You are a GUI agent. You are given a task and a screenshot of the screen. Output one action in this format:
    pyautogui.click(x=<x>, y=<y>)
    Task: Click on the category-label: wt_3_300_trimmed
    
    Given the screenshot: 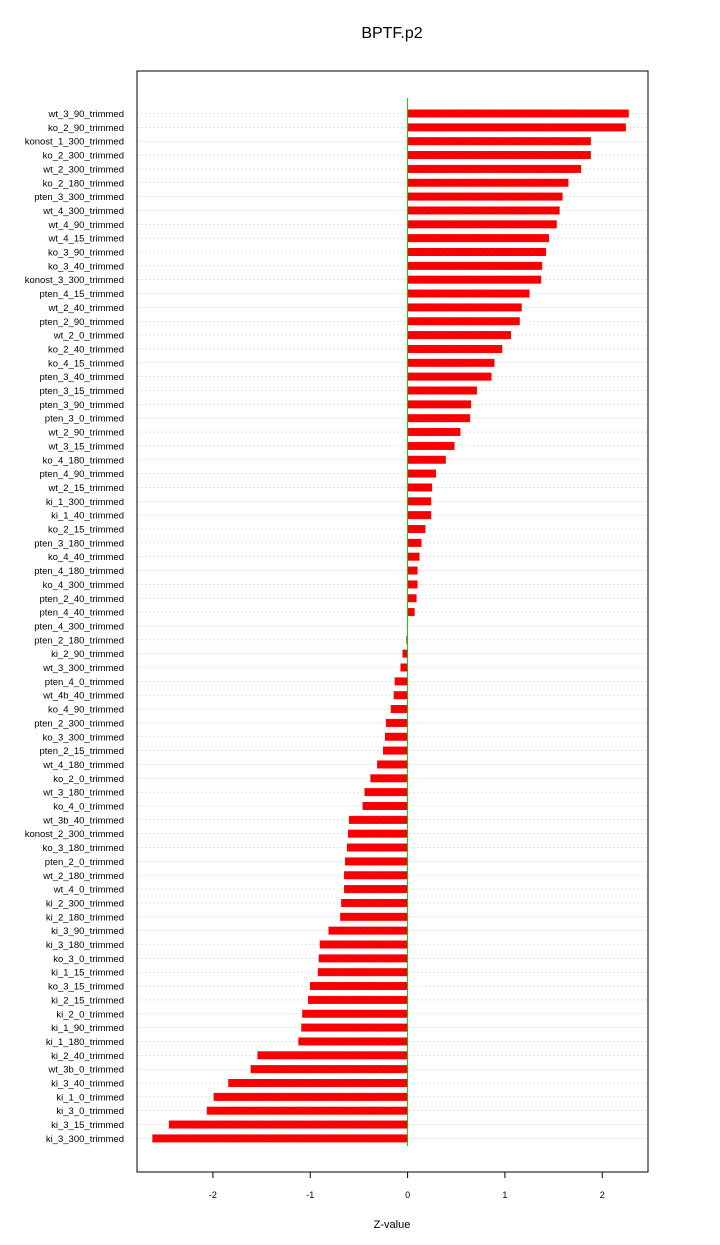 What is the action you would take?
    pyautogui.click(x=83, y=668)
    